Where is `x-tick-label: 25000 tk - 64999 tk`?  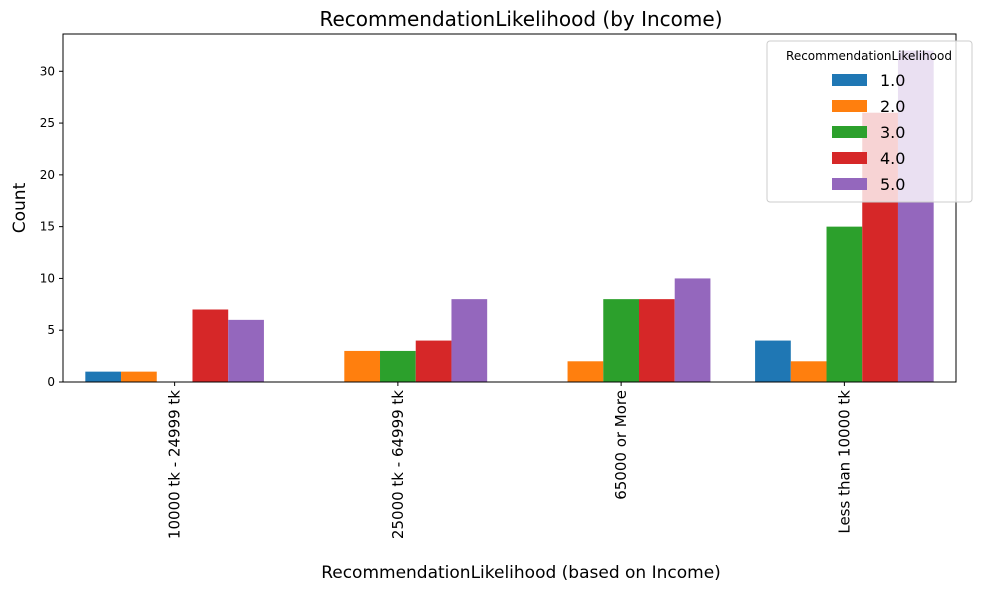
x-tick-label: 25000 tk - 64999 tk is located at coordinates (398, 464).